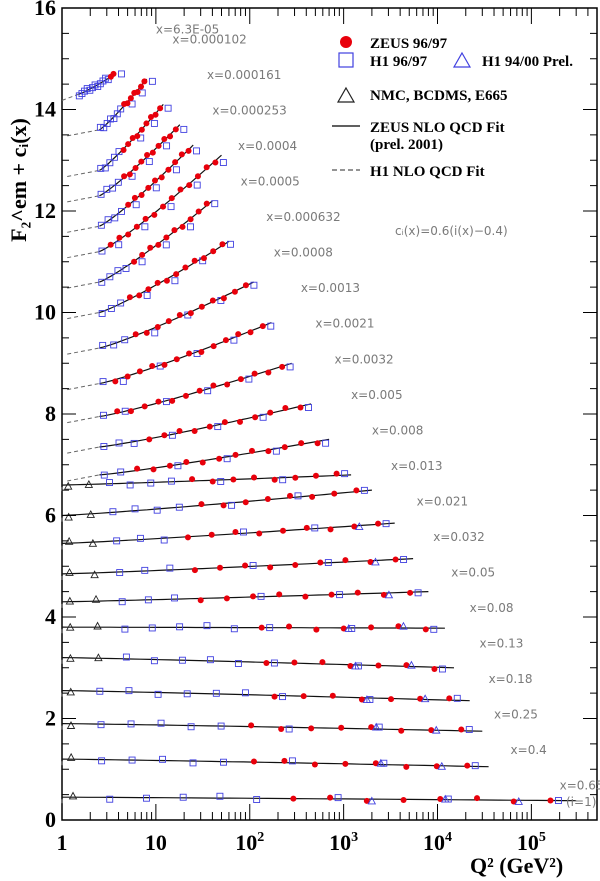 This screenshot has height=881, width=600. What do you see at coordinates (249, 111) in the screenshot?
I see `x-bin-label: x=0.000253` at bounding box center [249, 111].